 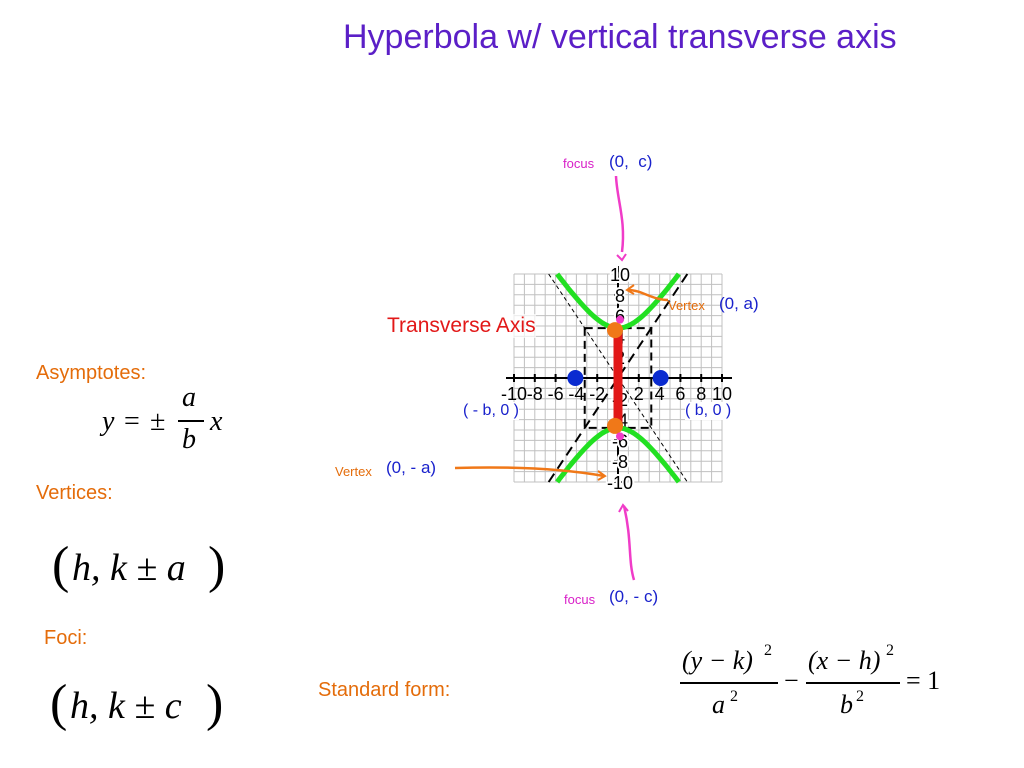 What do you see at coordinates (61, 565) in the screenshot?
I see `vertices-left-paren: (` at bounding box center [61, 565].